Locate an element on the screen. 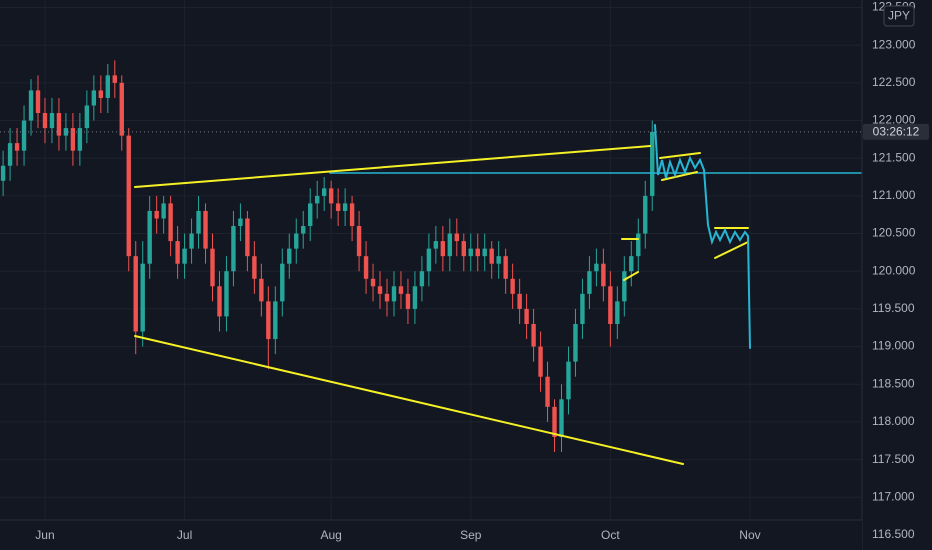  y-tick-label: 122.000 is located at coordinates (894, 120).